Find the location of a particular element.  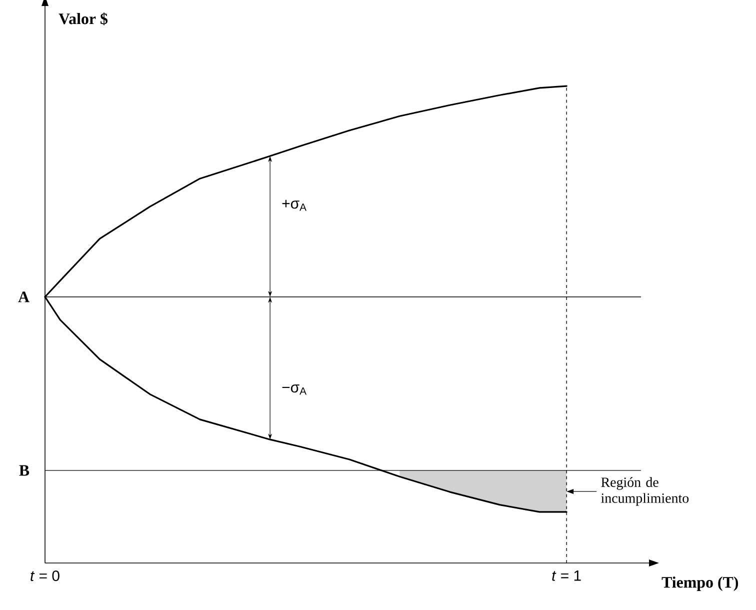

ref-line-label: A is located at coordinates (24, 297).